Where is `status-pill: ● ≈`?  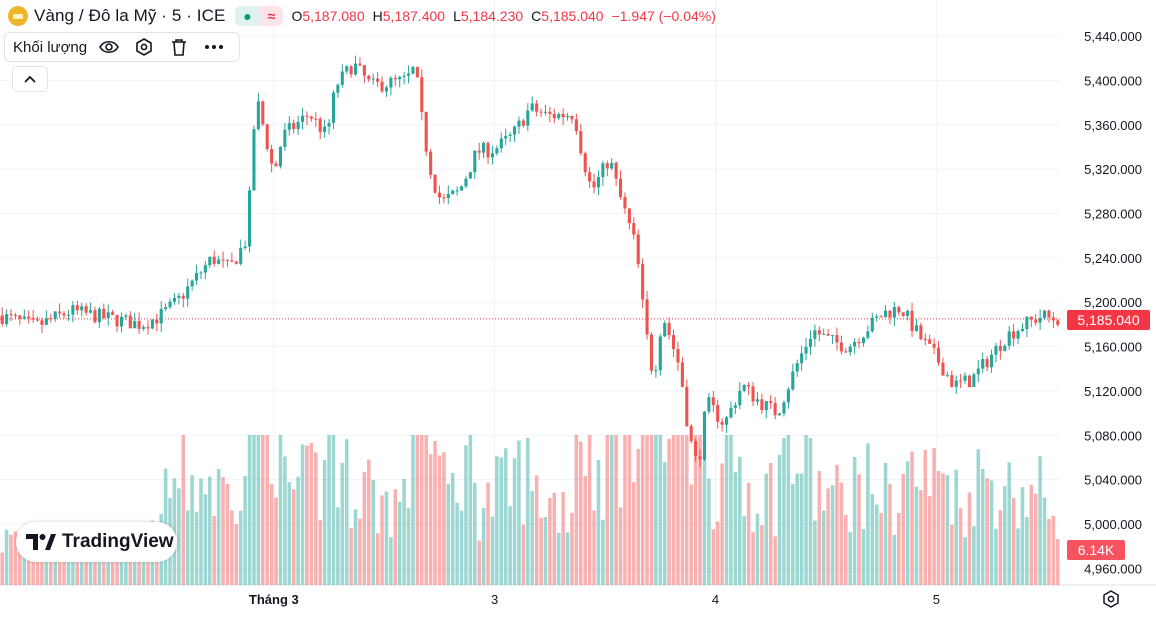 status-pill: ● ≈ is located at coordinates (259, 16).